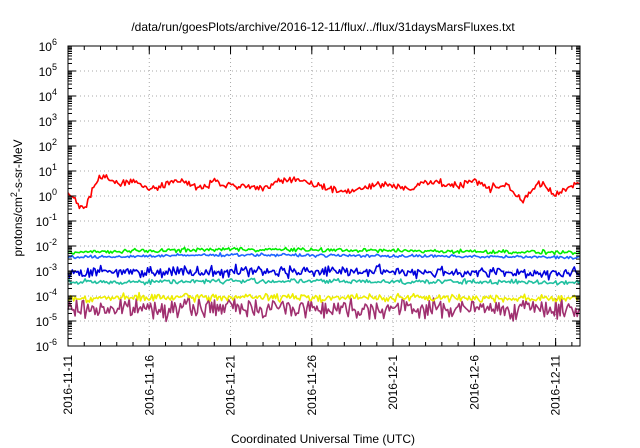 This screenshot has width=640, height=448. I want to click on y-tick-exp: 4, so click(54, 92).